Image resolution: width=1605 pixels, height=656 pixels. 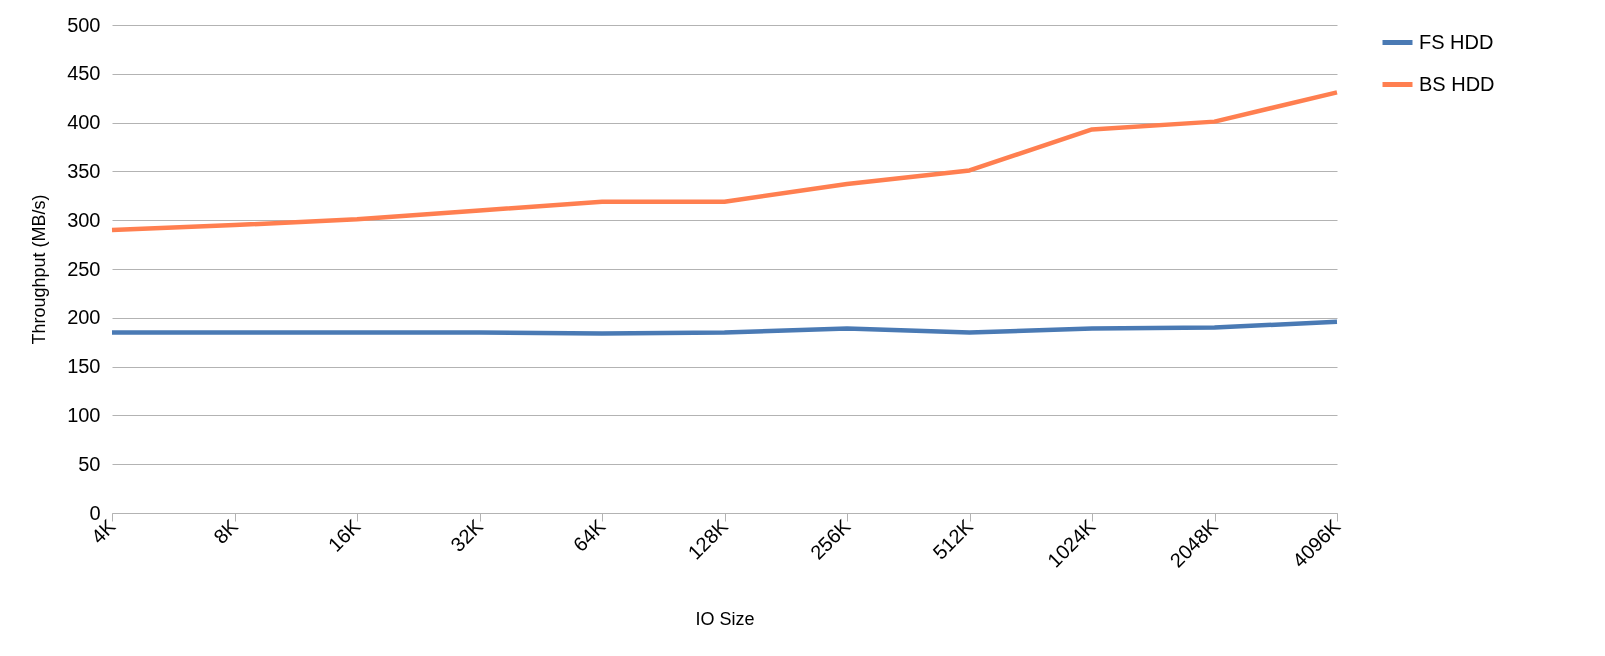 What do you see at coordinates (84, 170) in the screenshot?
I see `y-tick-label: 350` at bounding box center [84, 170].